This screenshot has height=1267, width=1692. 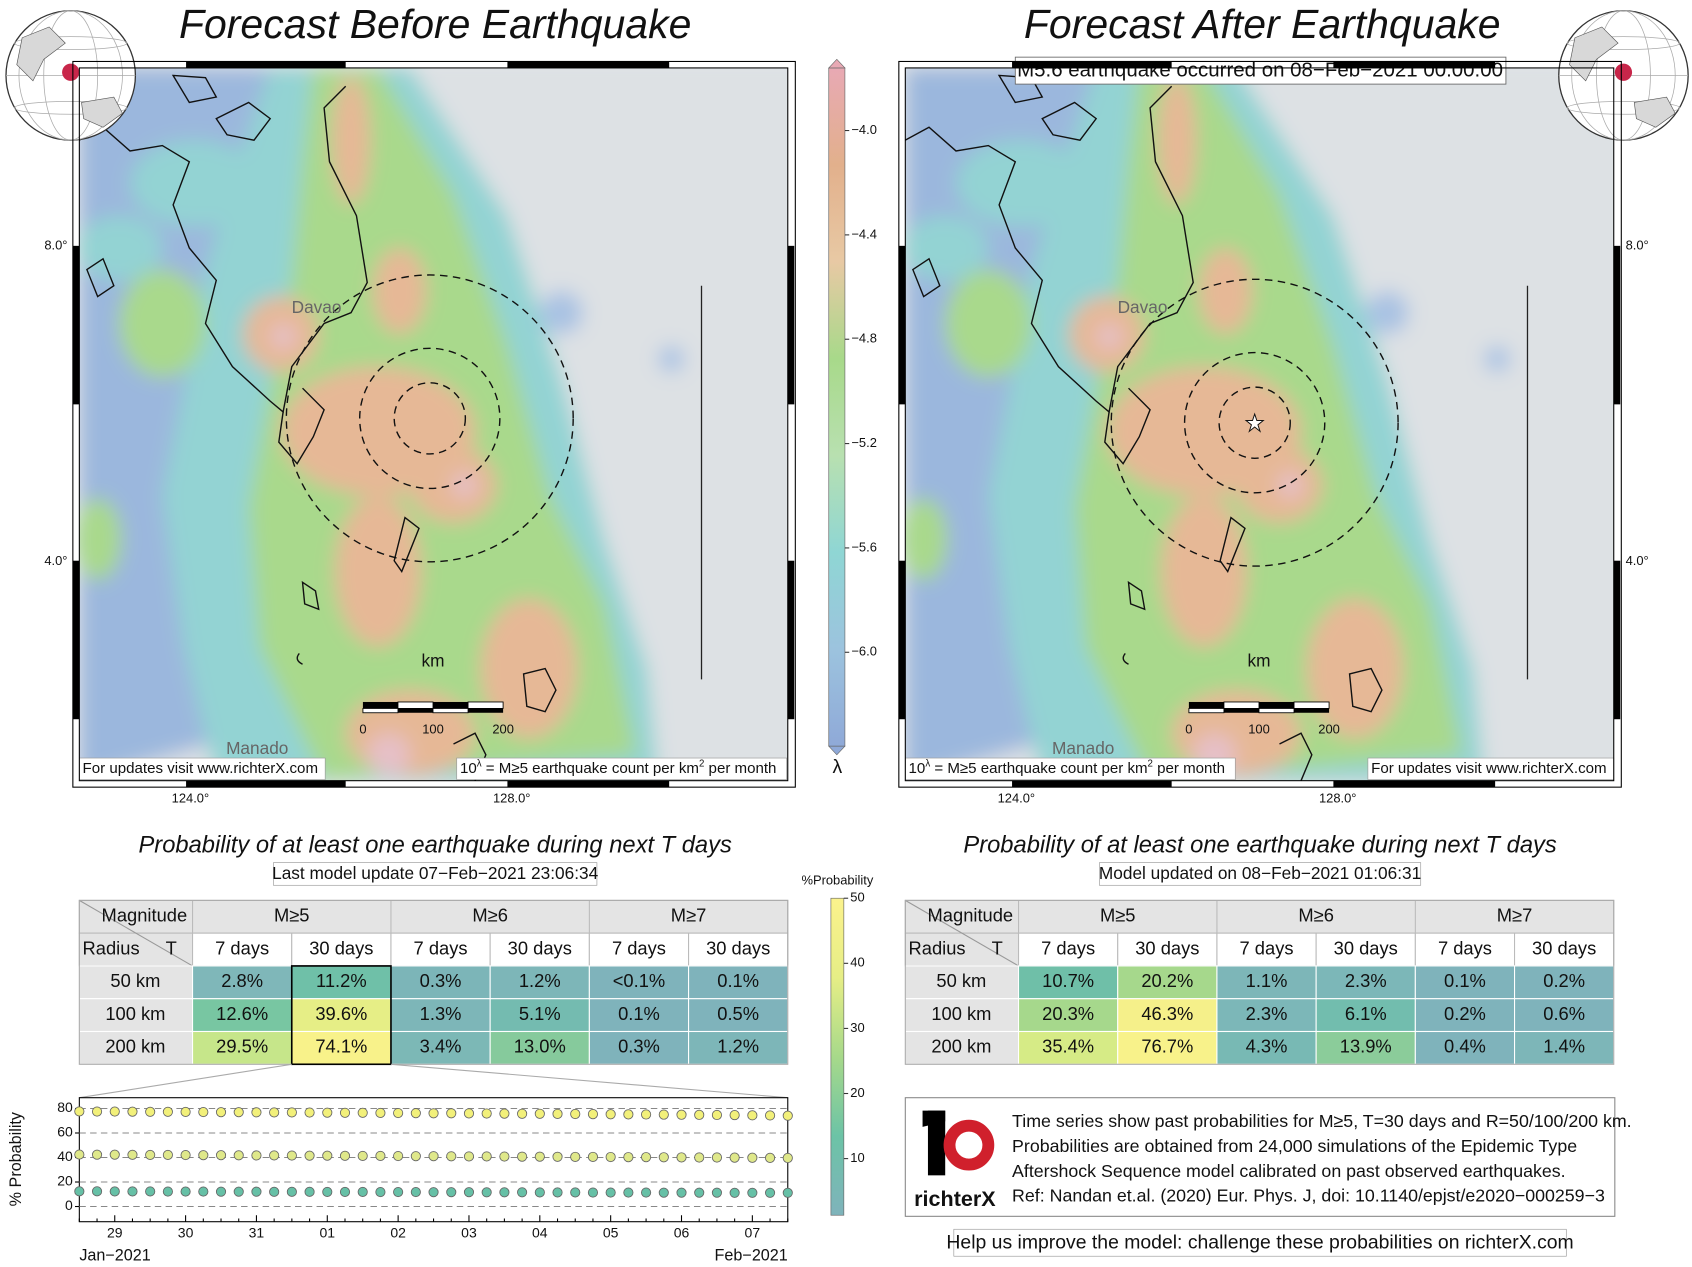 I want to click on cell-text: 2.3%, so click(x=1366, y=980).